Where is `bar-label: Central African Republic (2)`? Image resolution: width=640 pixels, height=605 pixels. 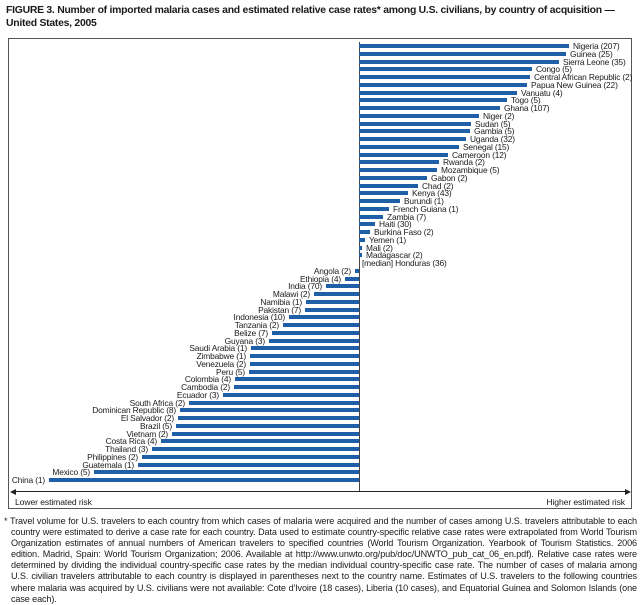 bar-label: Central African Republic (2) is located at coordinates (583, 77).